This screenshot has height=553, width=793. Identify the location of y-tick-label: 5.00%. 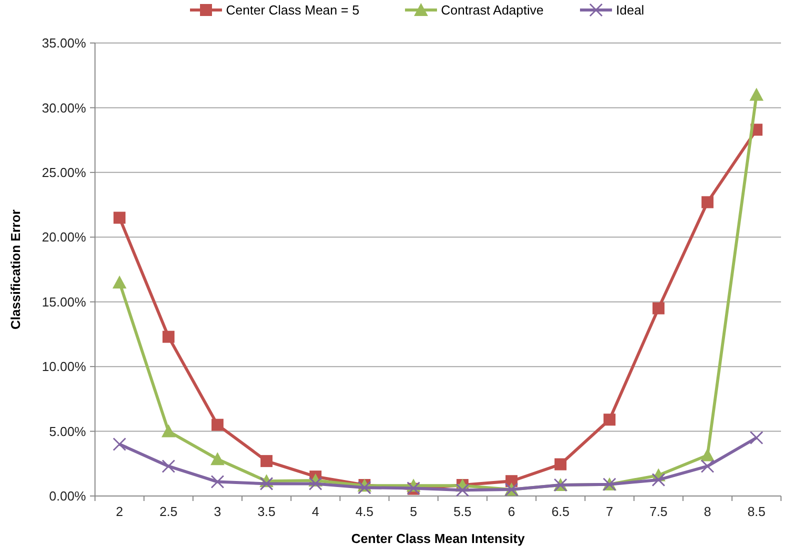
(67, 431).